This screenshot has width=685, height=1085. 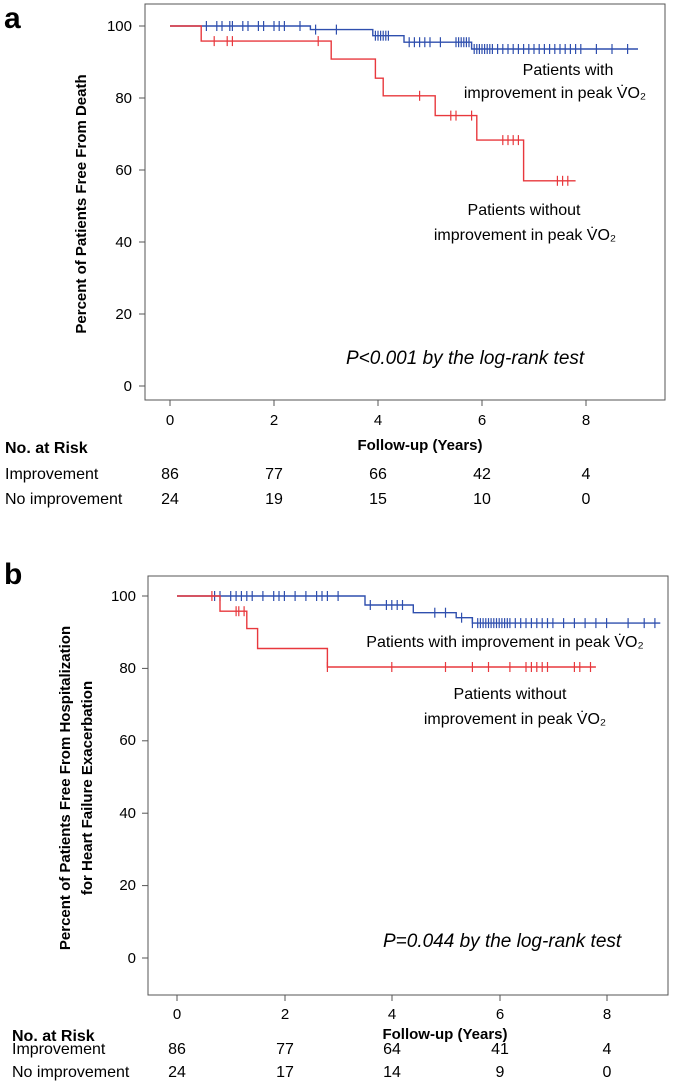 I want to click on panel-a-series-2-label-line-1: Patients without, so click(x=525, y=210).